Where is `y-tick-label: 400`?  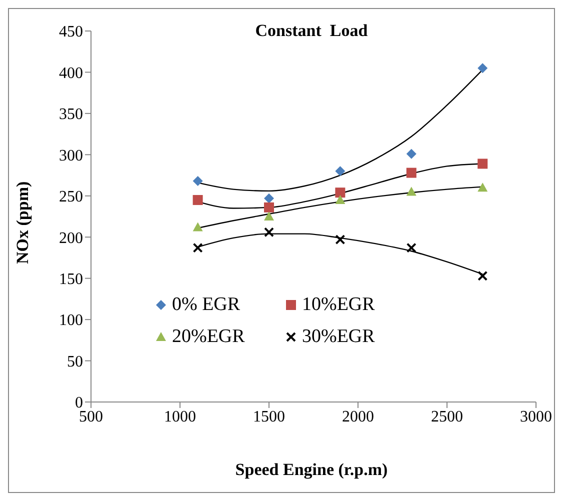 y-tick-label: 400 is located at coordinates (71, 73).